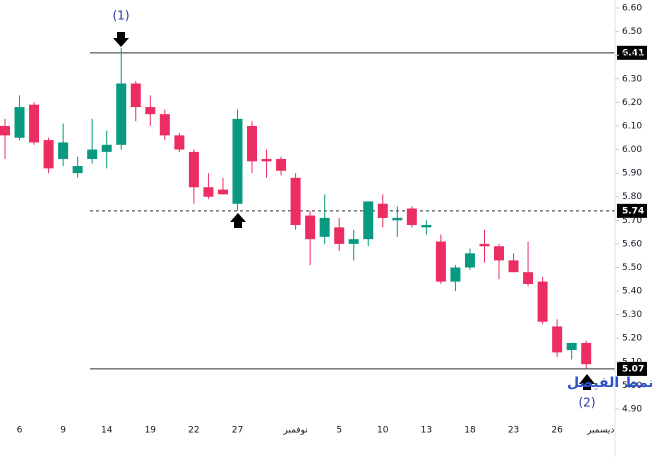  I want to click on x-tick-label: 19, so click(151, 431).